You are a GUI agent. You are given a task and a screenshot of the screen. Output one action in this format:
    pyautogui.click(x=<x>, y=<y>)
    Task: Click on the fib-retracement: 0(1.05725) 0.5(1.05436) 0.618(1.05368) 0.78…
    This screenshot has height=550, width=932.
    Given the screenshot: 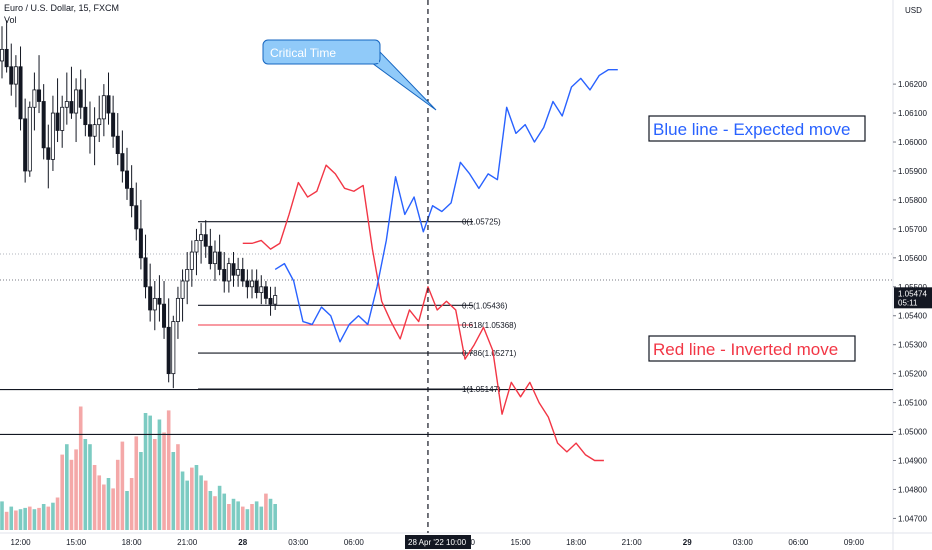 What is the action you would take?
    pyautogui.click(x=357, y=306)
    